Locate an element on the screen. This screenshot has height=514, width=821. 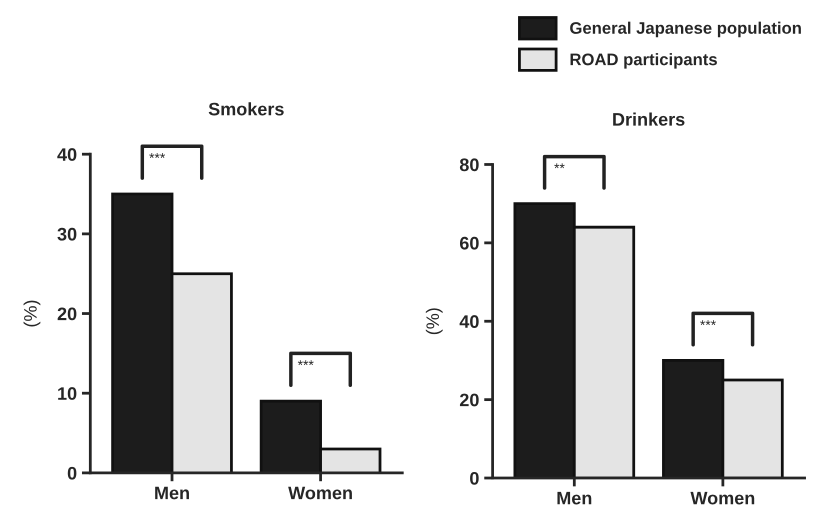
annotation: ** is located at coordinates (559, 165).